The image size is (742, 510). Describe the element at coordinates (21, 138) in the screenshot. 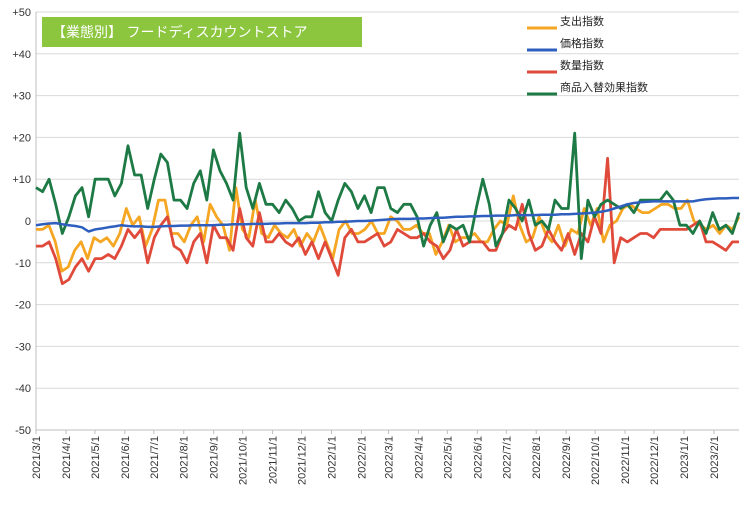

I see `y-tick-label: +20` at that location.